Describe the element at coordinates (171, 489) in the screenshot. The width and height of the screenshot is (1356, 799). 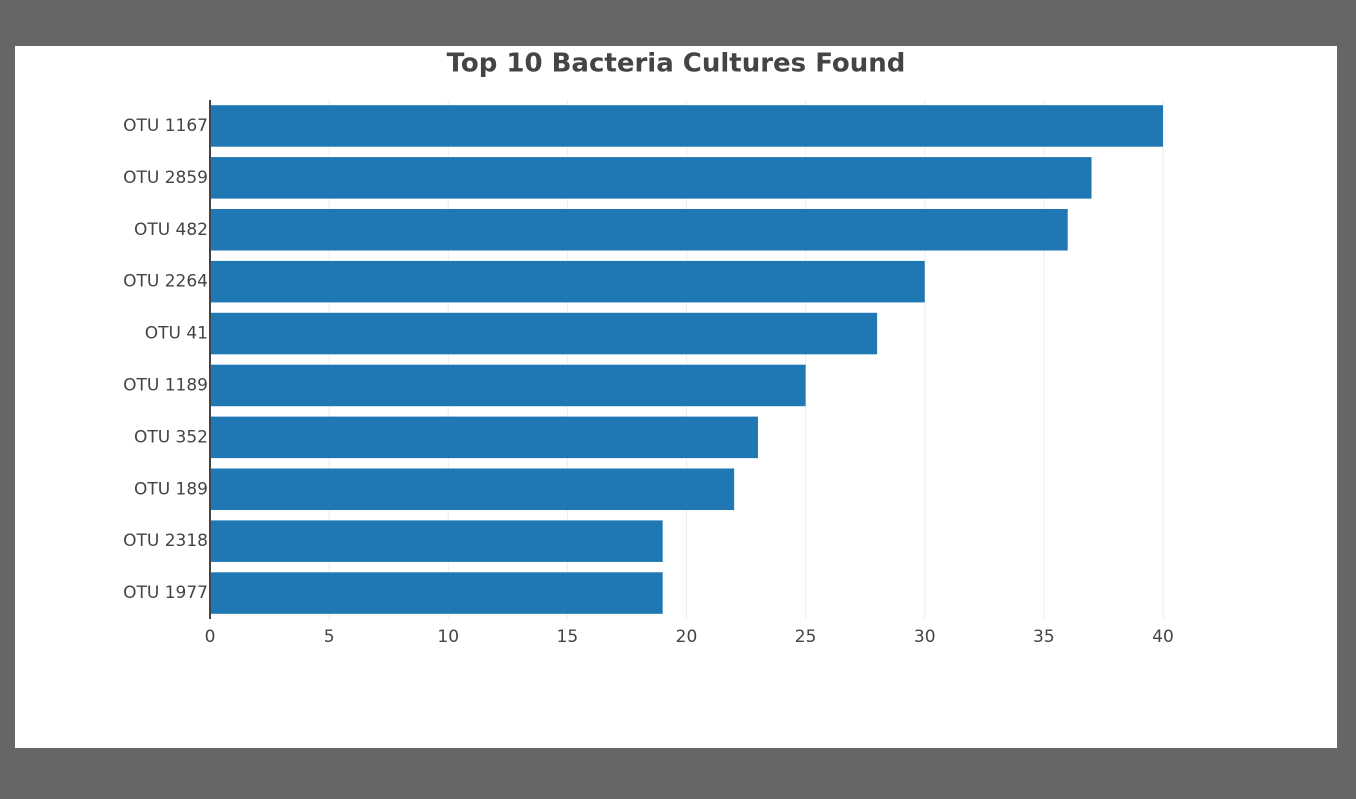
I see `y-tick-label: OTU 189` at that location.